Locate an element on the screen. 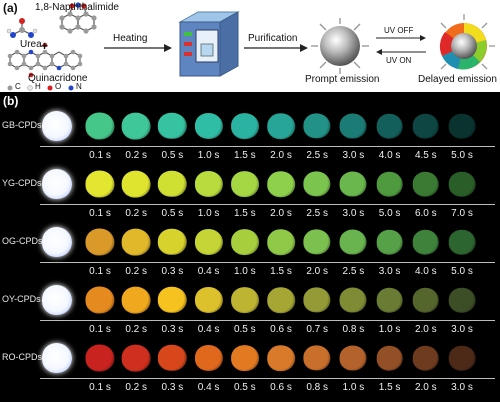 The image size is (500, 402). time-label-3-4: 0.5 s is located at coordinates (244, 329).